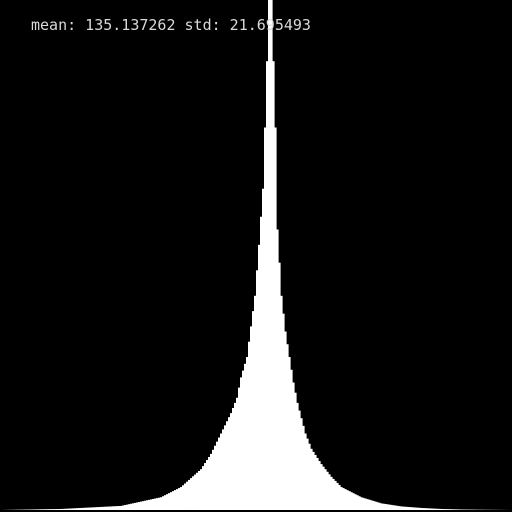 The image size is (512, 512). What do you see at coordinates (171, 25) in the screenshot?
I see `stats-label: mean: 135.137262 std: 21.695493` at bounding box center [171, 25].